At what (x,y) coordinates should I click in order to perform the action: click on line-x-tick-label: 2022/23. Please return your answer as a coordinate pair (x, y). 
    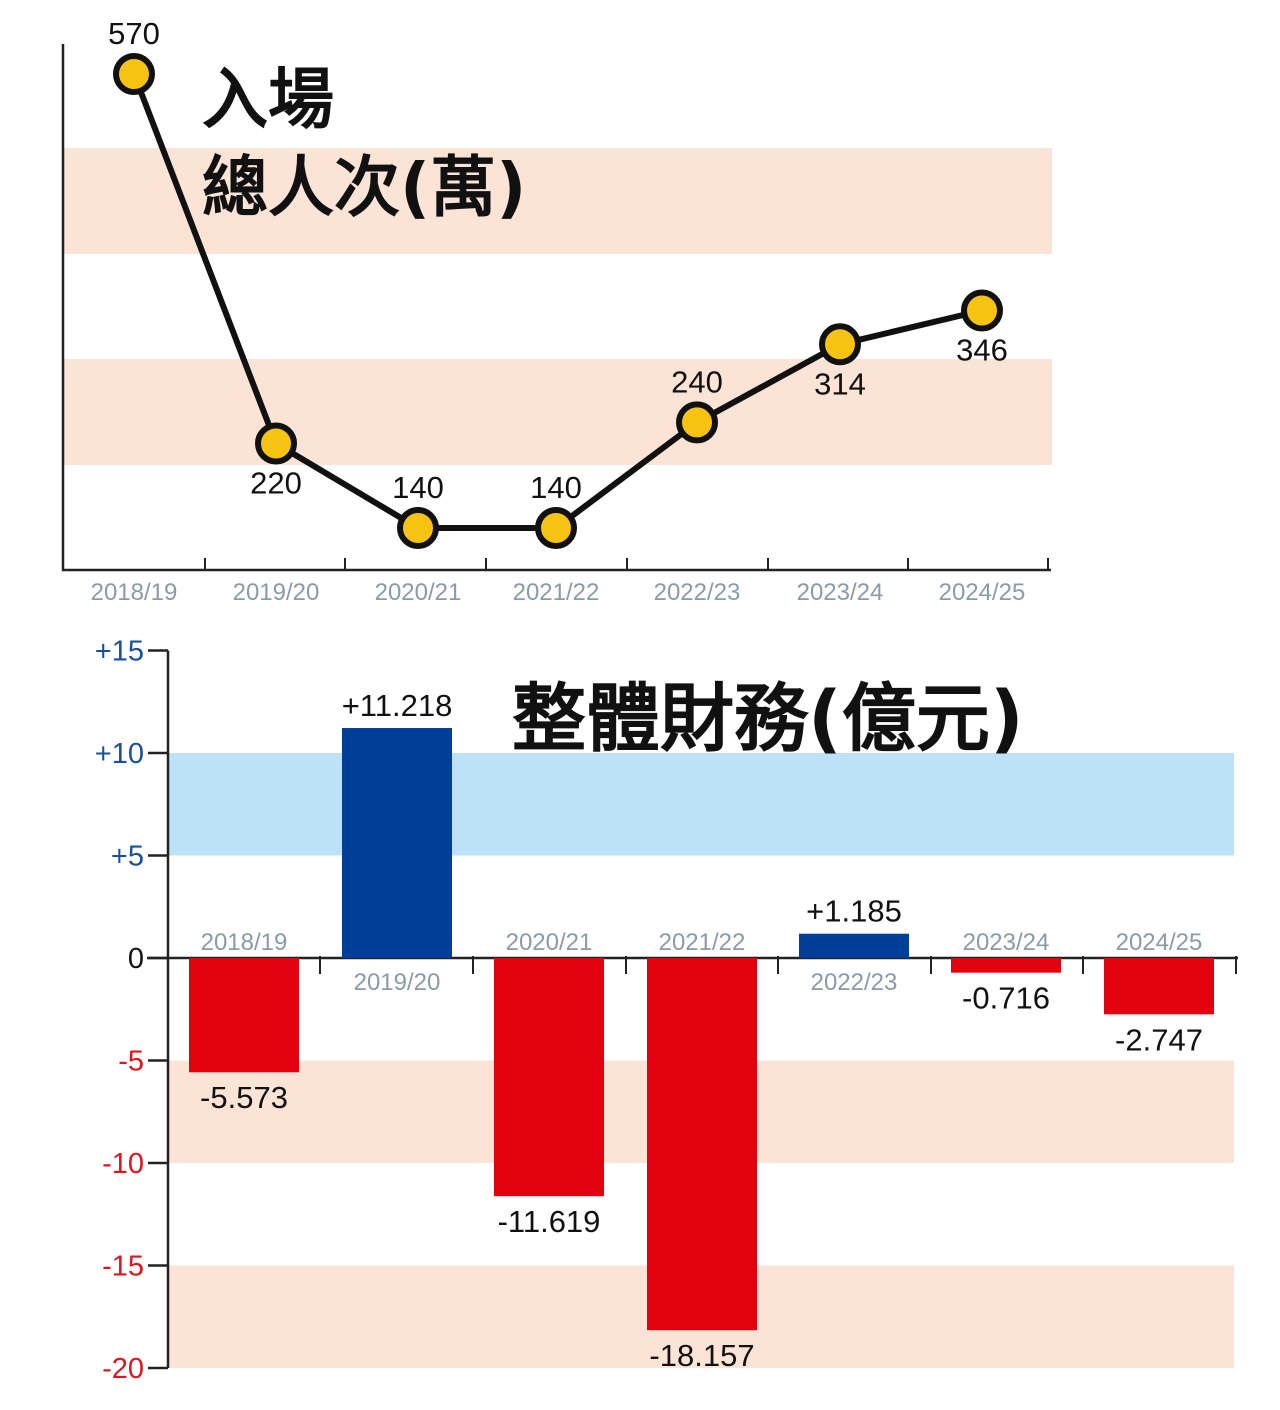
    Looking at the image, I should click on (697, 592).